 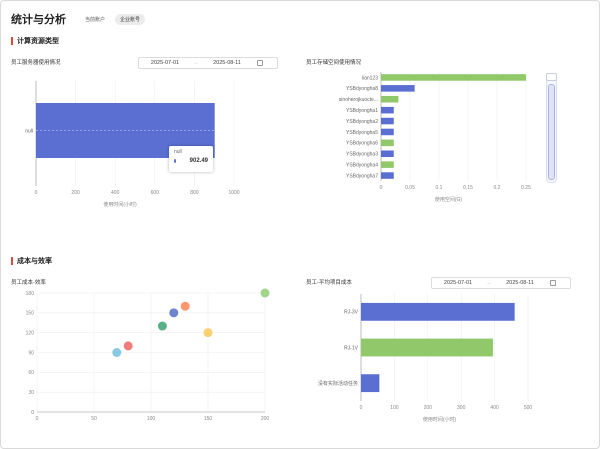 I want to click on y-tick-label: YSBdyongha5, so click(x=362, y=133).